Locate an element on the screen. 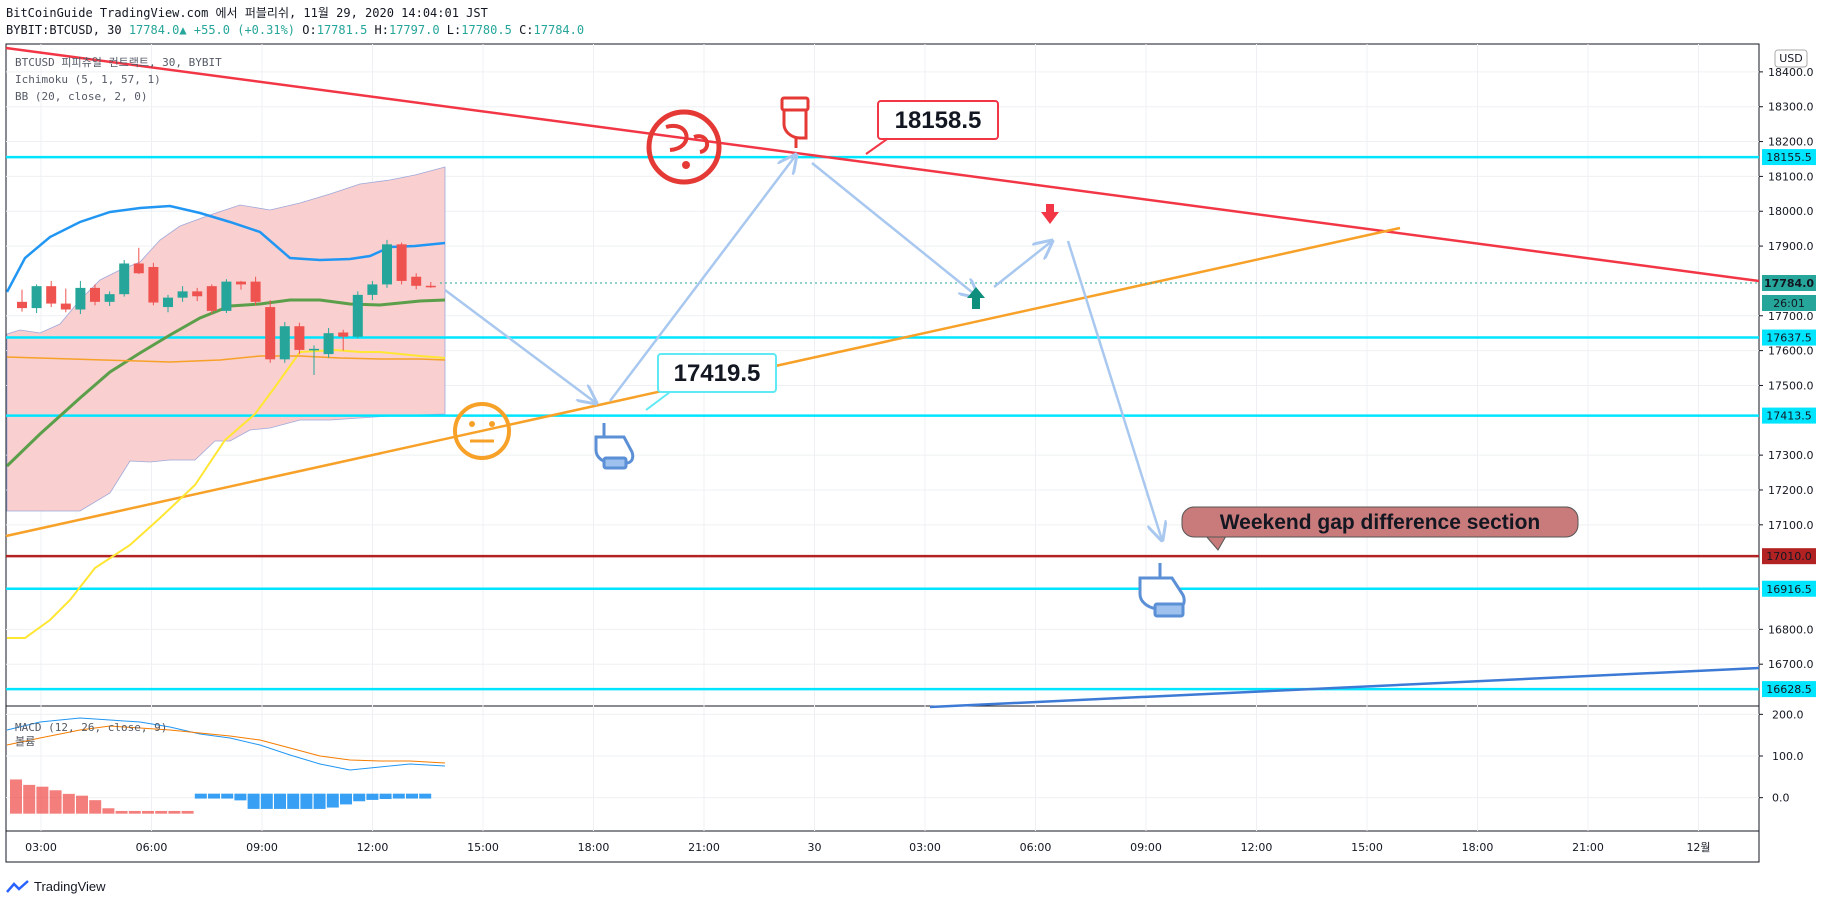  macd-tick-label: 0.0 is located at coordinates (1781, 798).